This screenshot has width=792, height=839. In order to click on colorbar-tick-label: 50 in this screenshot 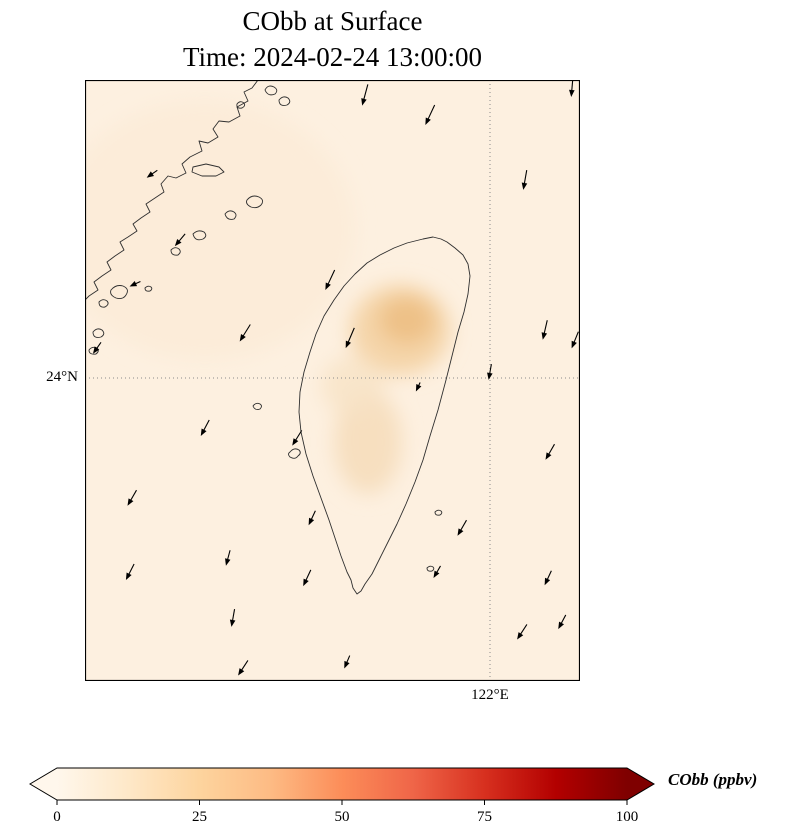, I will do `click(342, 817)`.